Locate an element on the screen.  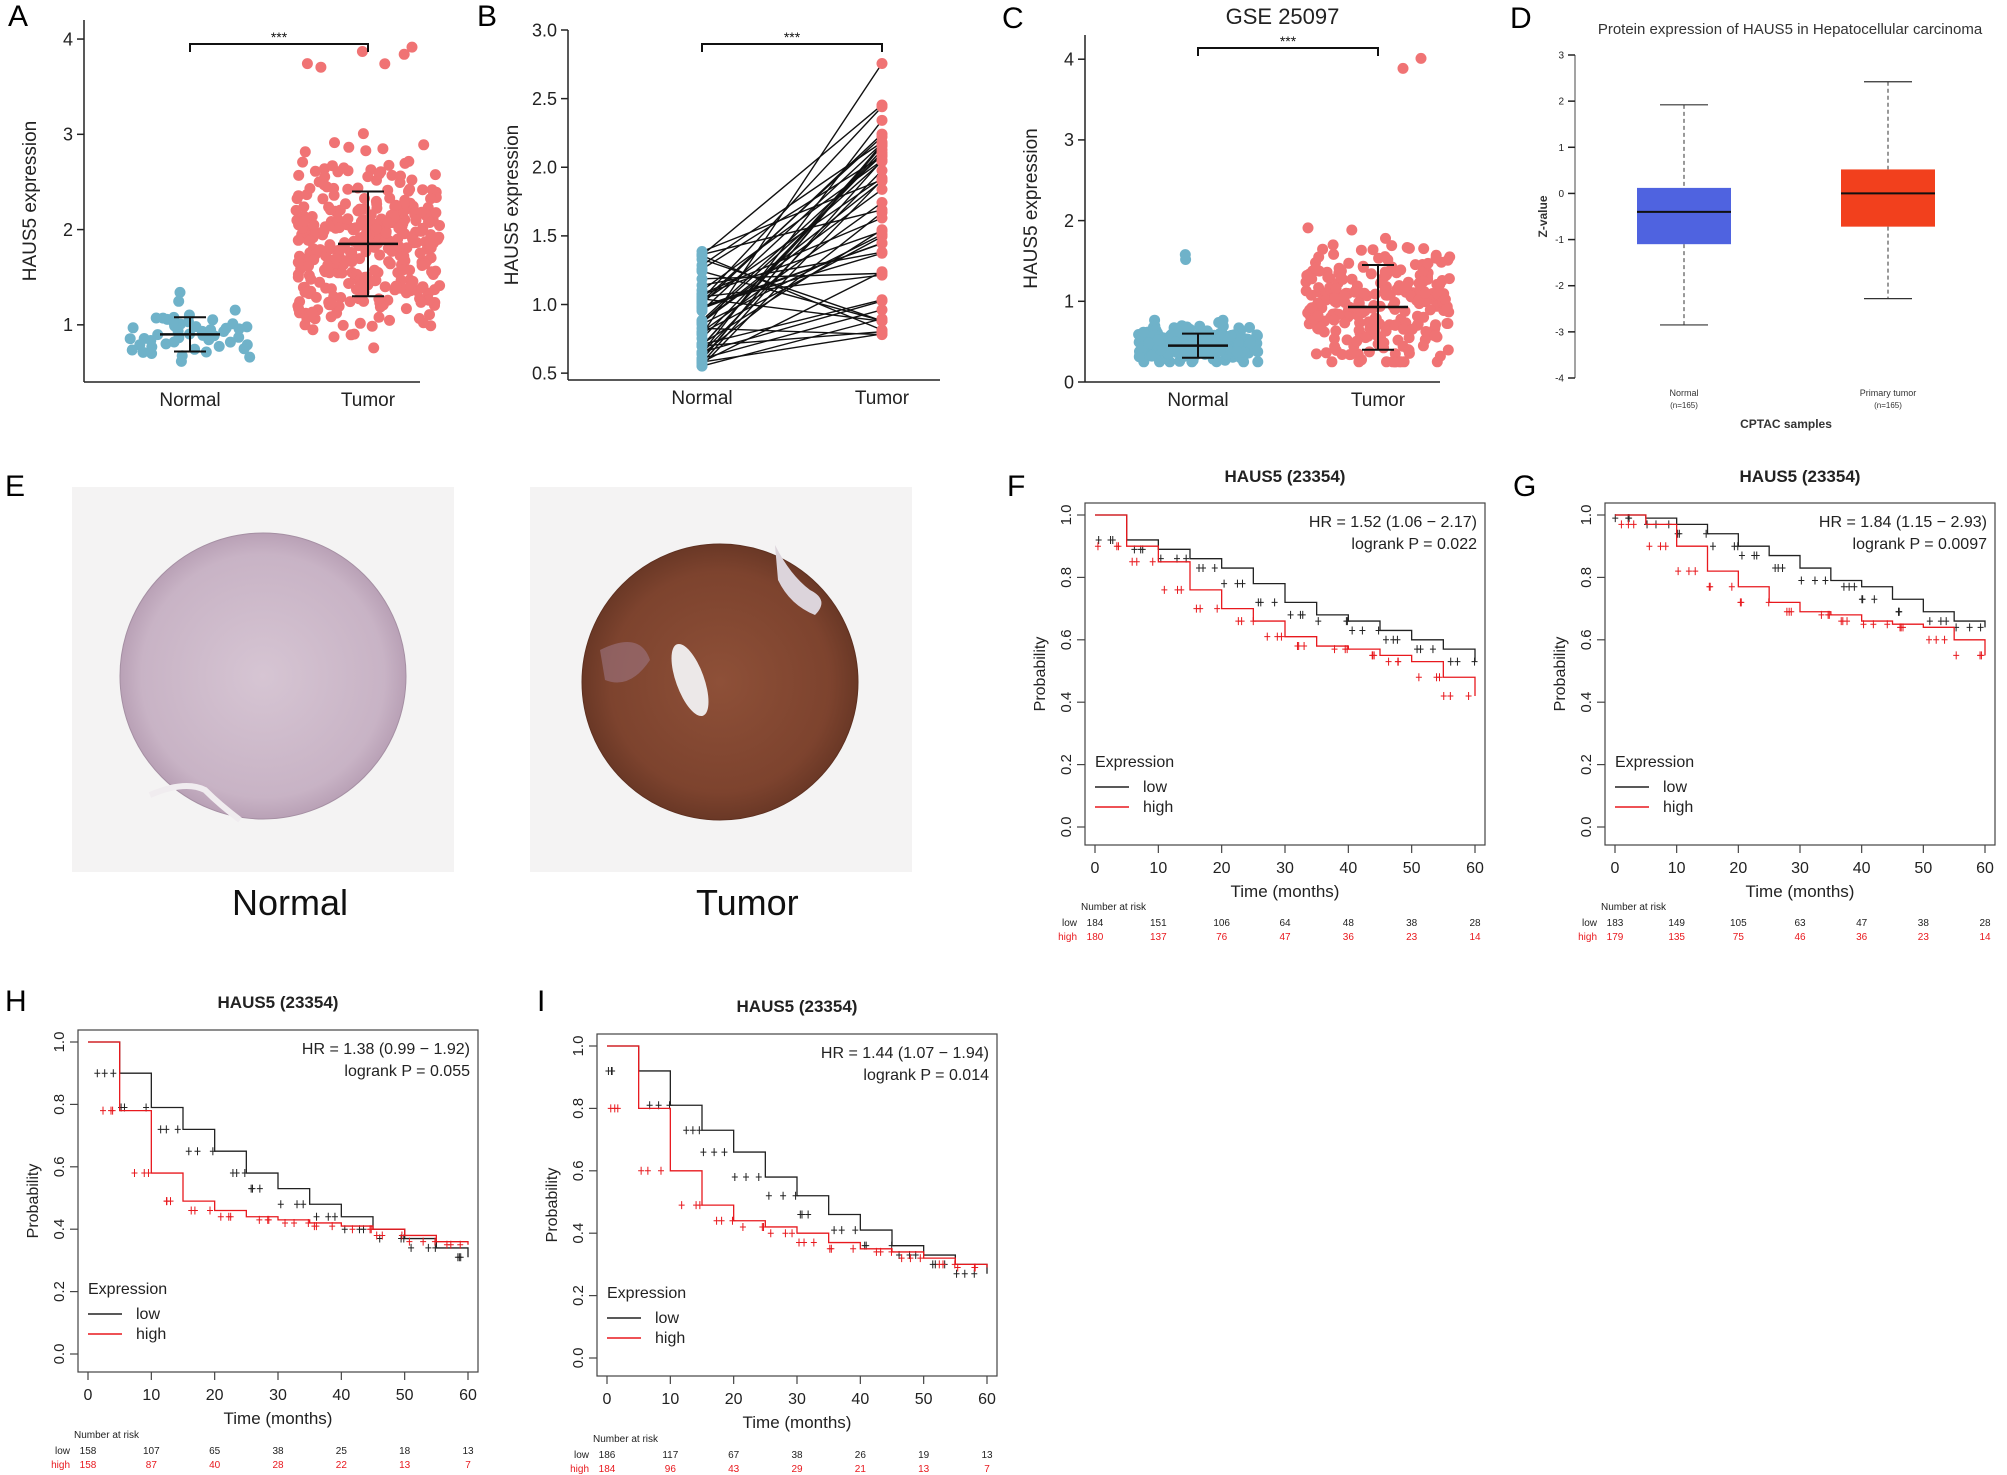
panel-h-xlabel: Time (months) is located at coordinates (278, 1418).